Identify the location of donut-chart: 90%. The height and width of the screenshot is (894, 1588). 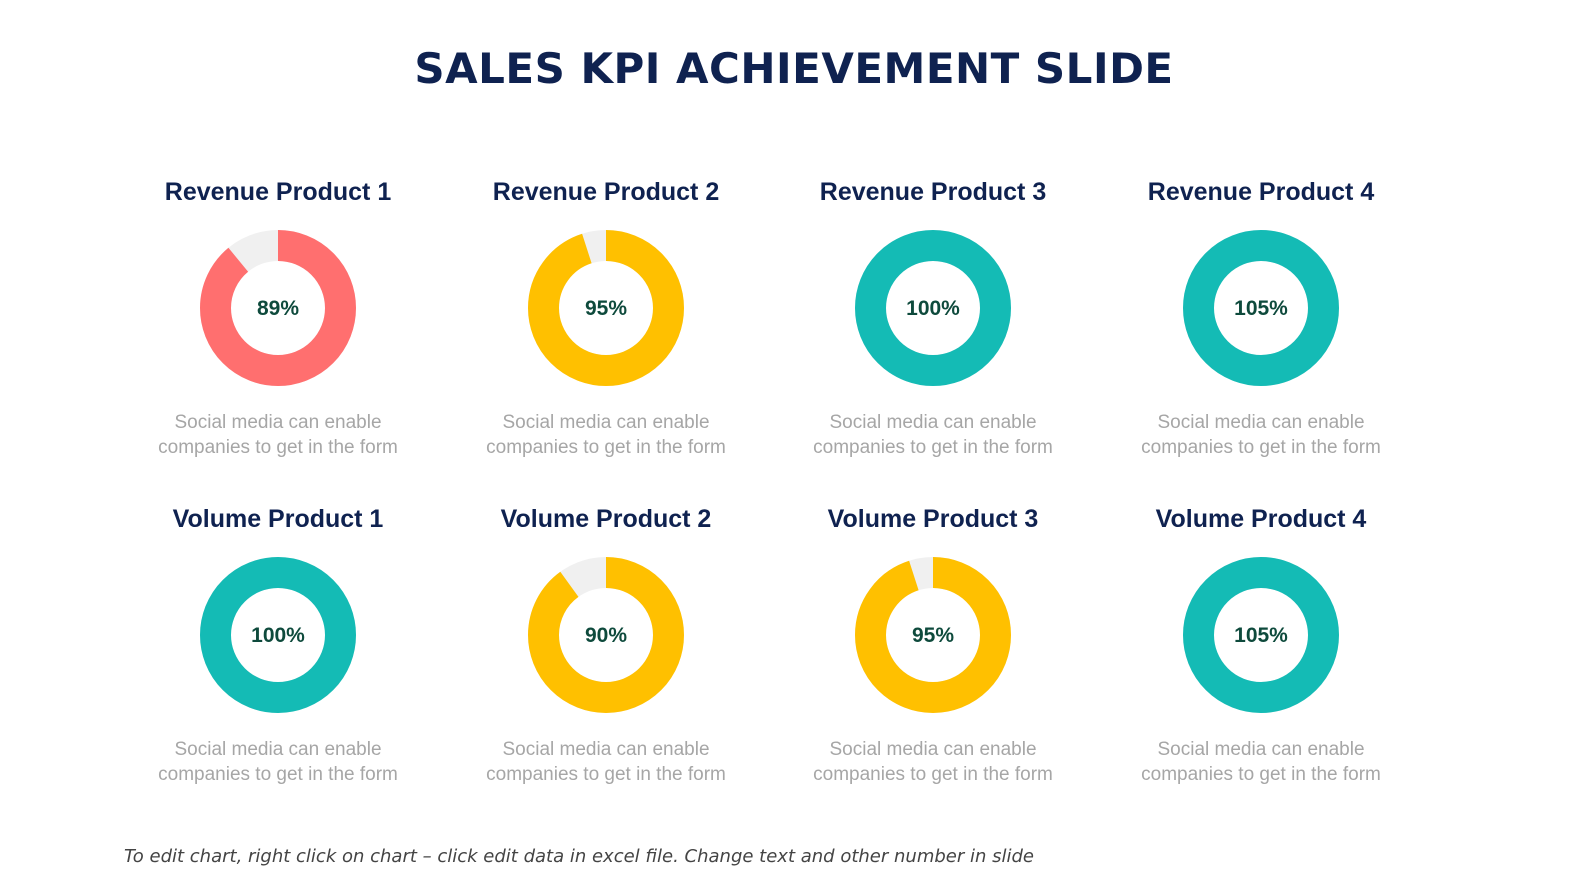
(606, 635).